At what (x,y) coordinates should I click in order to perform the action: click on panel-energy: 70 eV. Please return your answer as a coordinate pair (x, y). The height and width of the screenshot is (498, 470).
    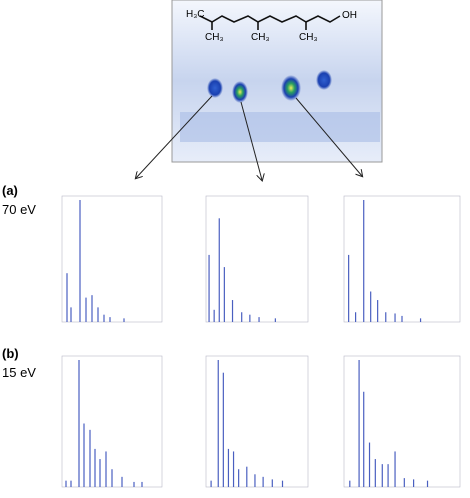
    Looking at the image, I should click on (19, 209).